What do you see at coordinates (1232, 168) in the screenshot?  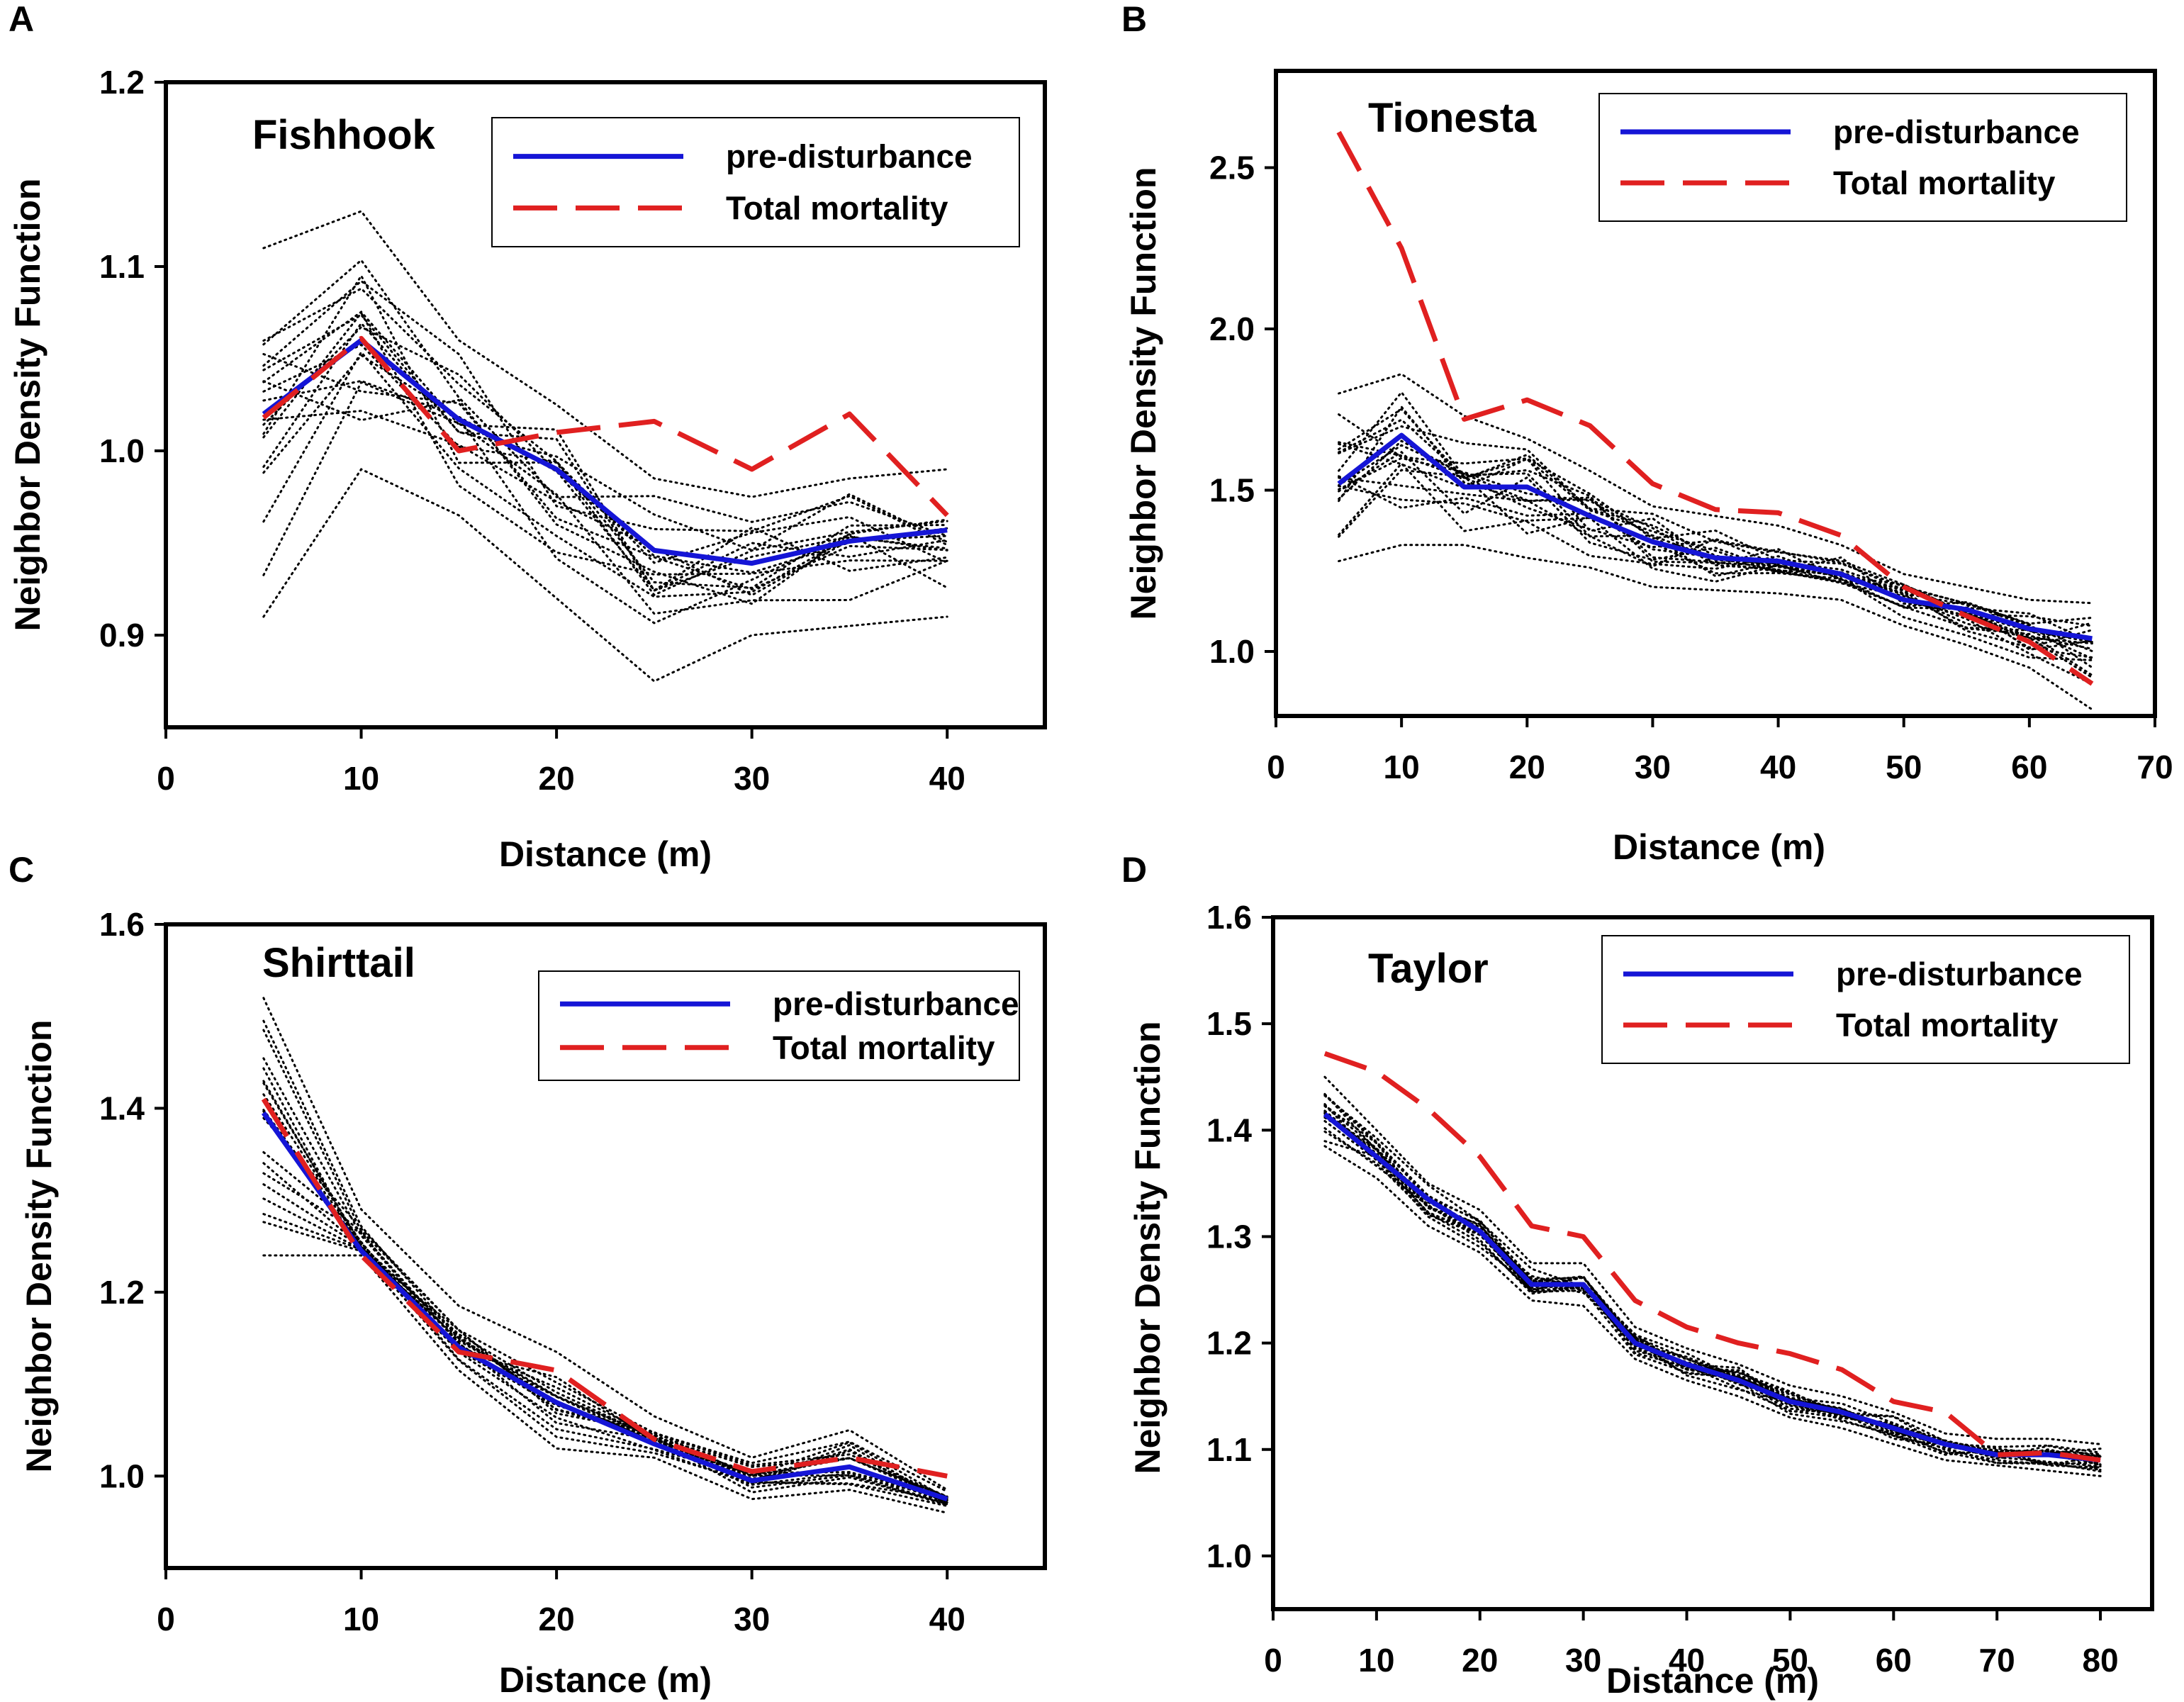 I see `y-tick-label: 2.5` at bounding box center [1232, 168].